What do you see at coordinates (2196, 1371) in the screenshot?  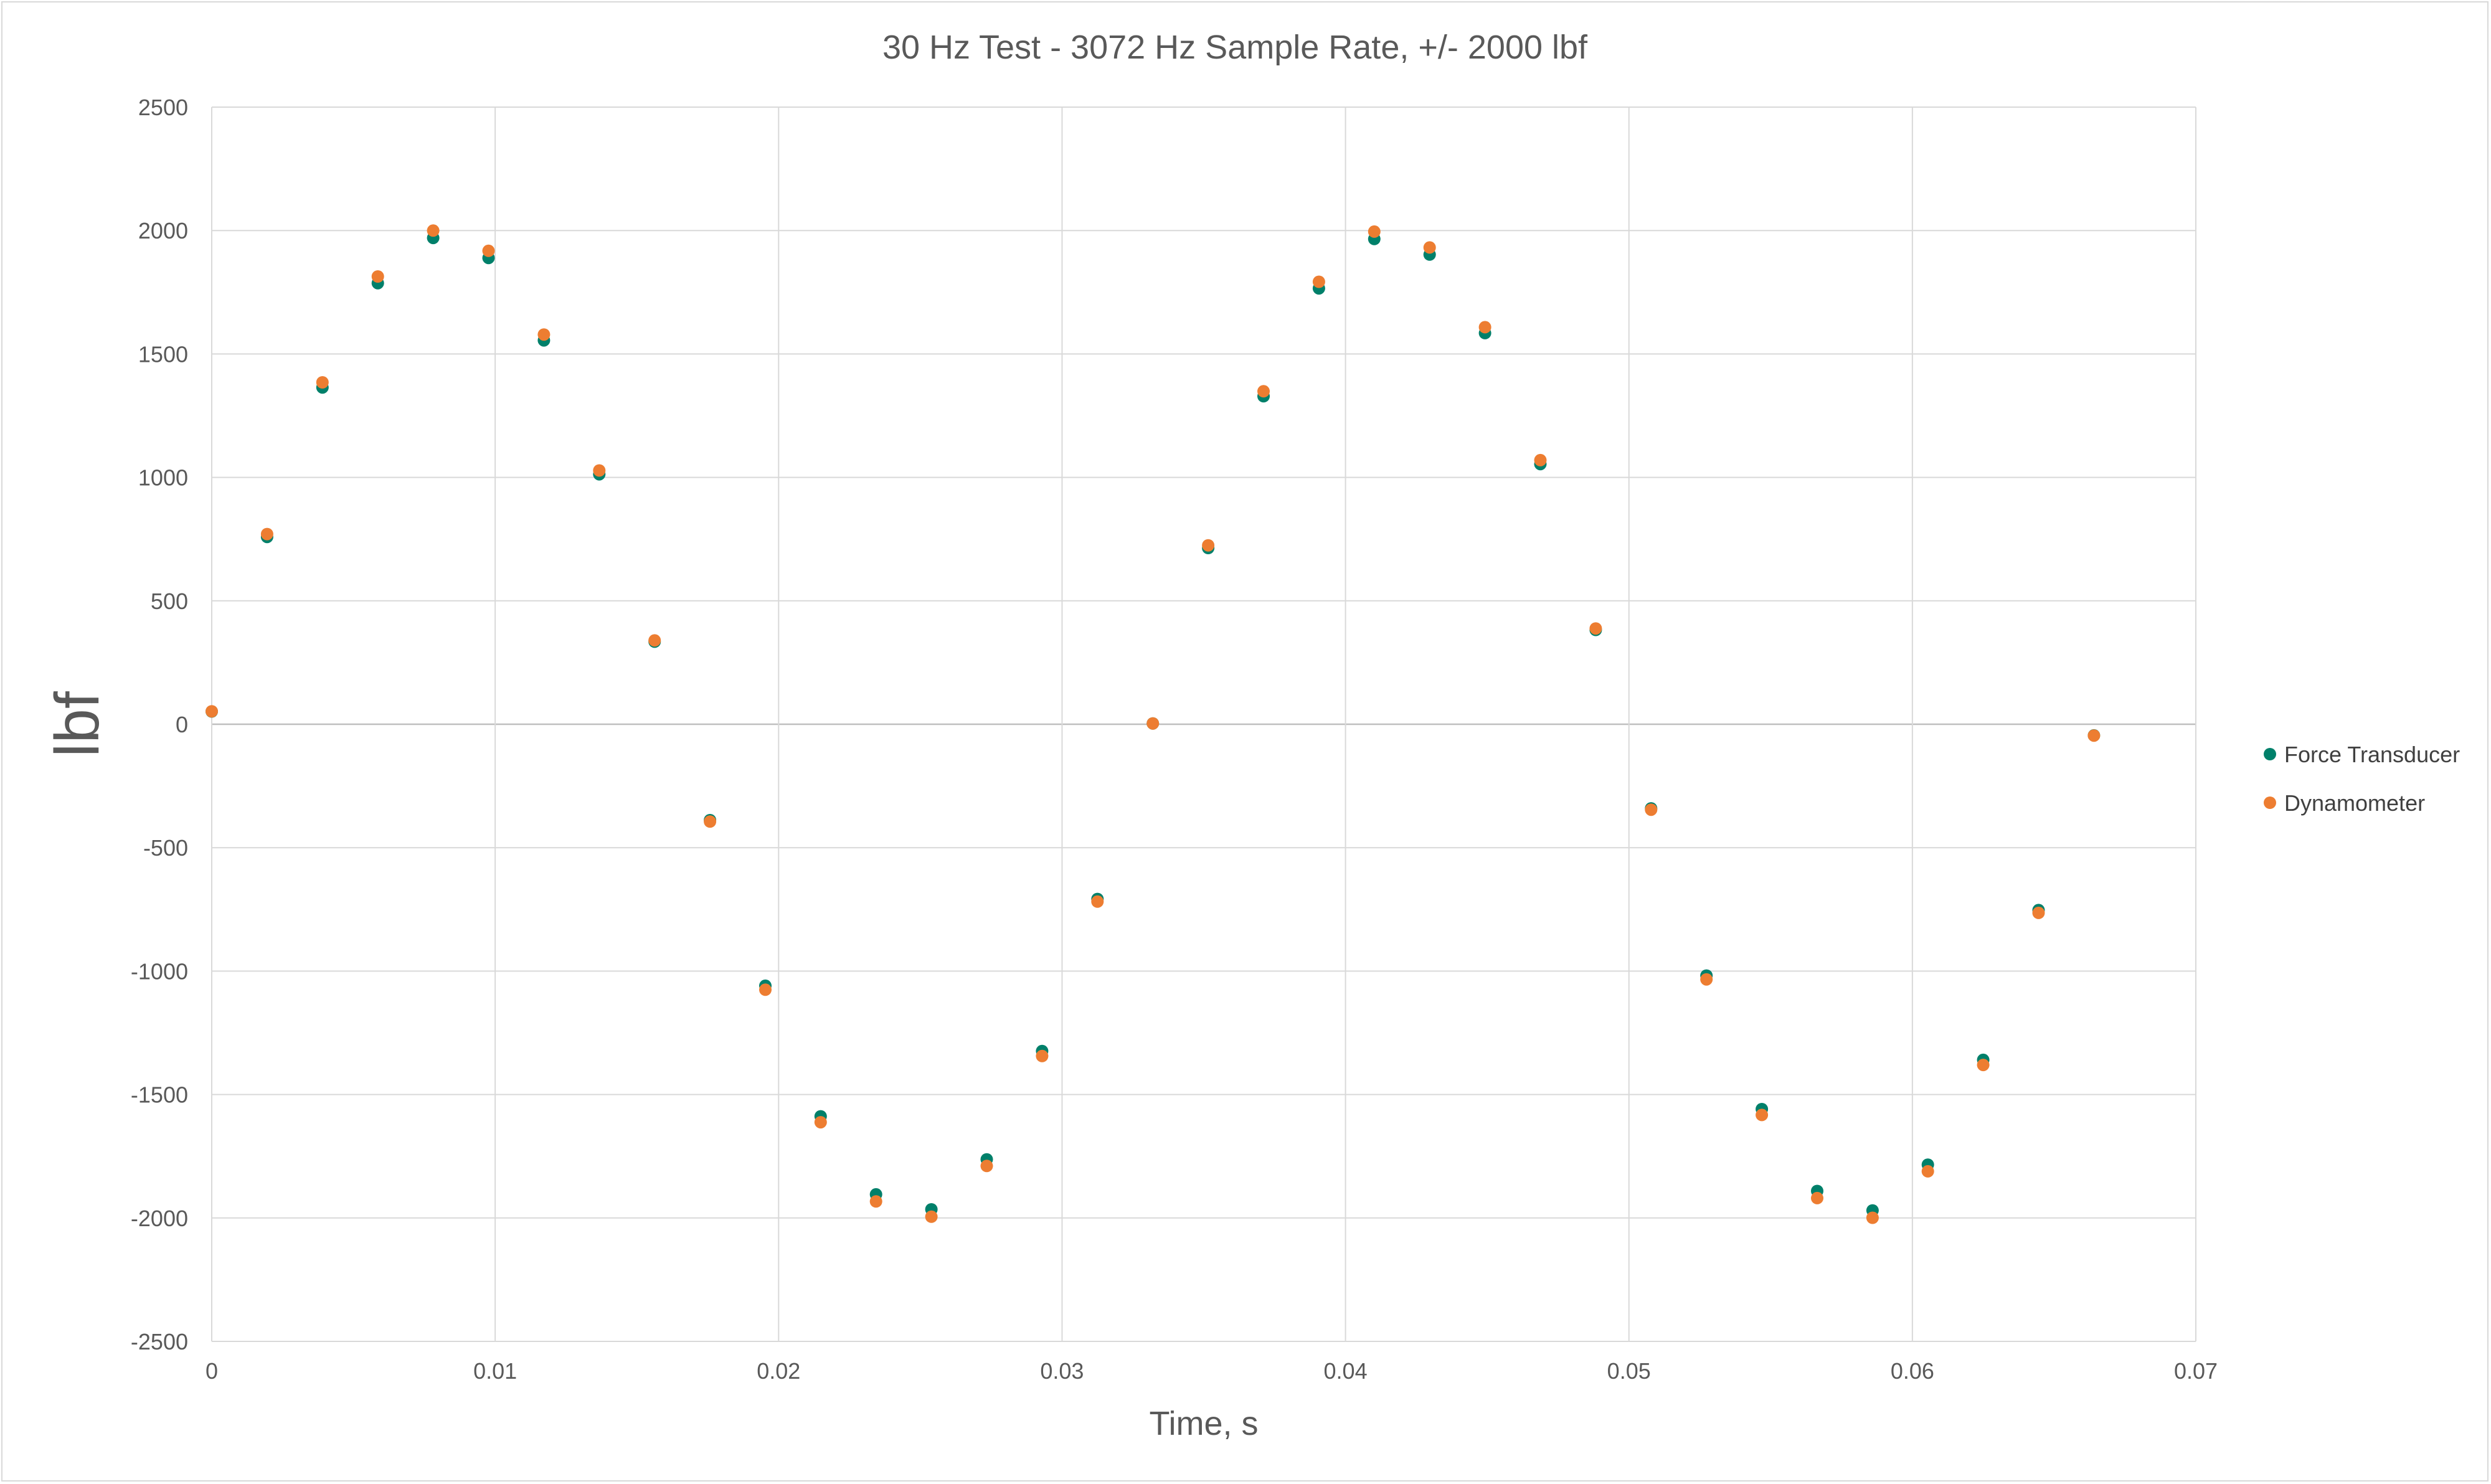 I see `x-tick-label: 0.07` at bounding box center [2196, 1371].